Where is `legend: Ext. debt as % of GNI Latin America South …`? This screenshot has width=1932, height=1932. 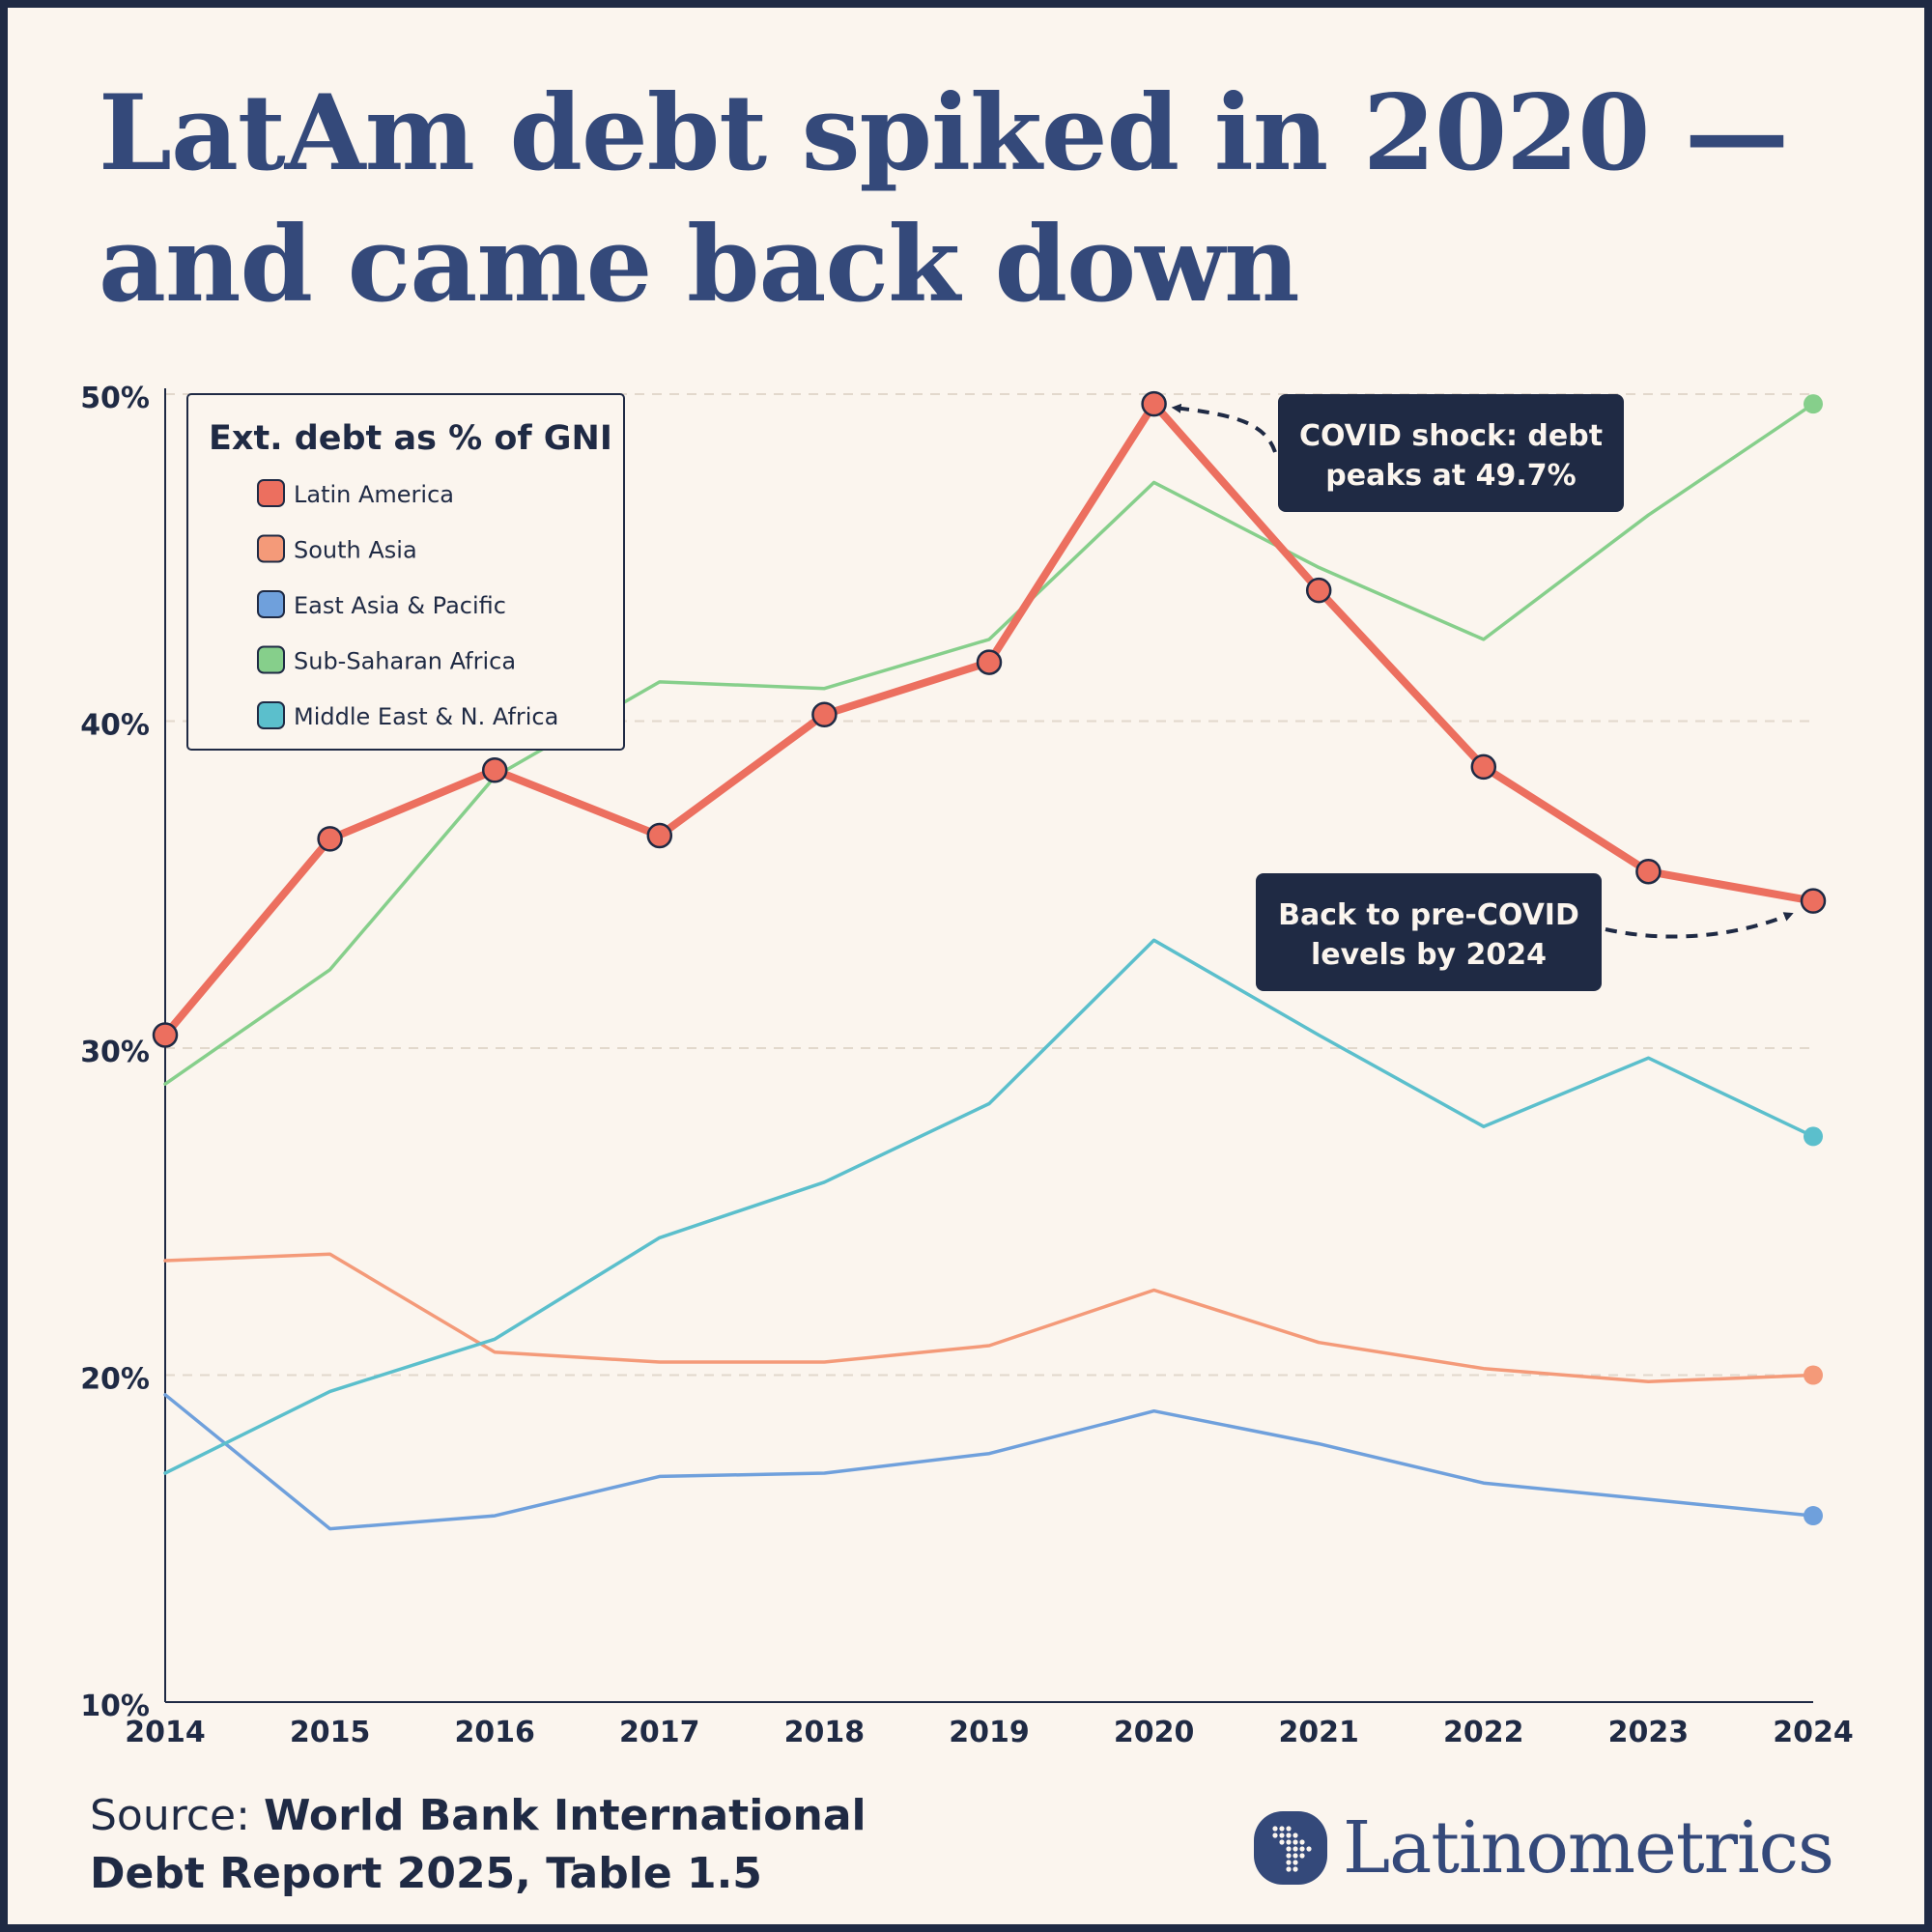 legend: Ext. debt as % of GNI Latin America South … is located at coordinates (405, 572).